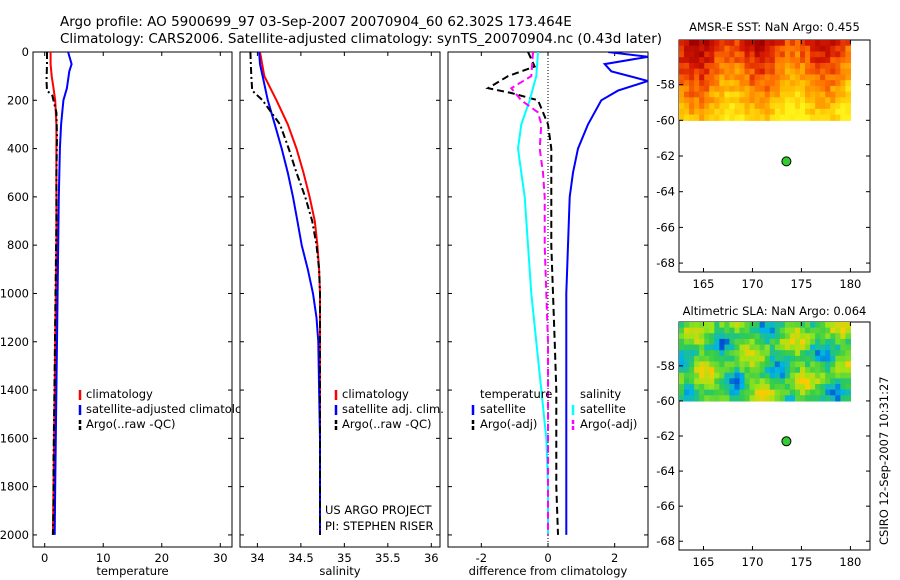 This screenshot has width=900, height=580. Describe the element at coordinates (775, 311) in the screenshot. I see `sla-map-title: Altimetric SLA: NaN Argo: 0.064` at that location.